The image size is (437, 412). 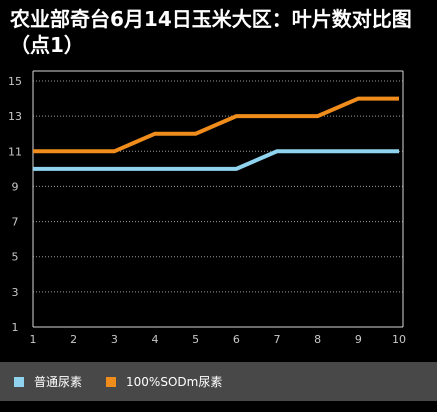 What do you see at coordinates (73, 339) in the screenshot?
I see `x-tick-label-2: 2` at bounding box center [73, 339].